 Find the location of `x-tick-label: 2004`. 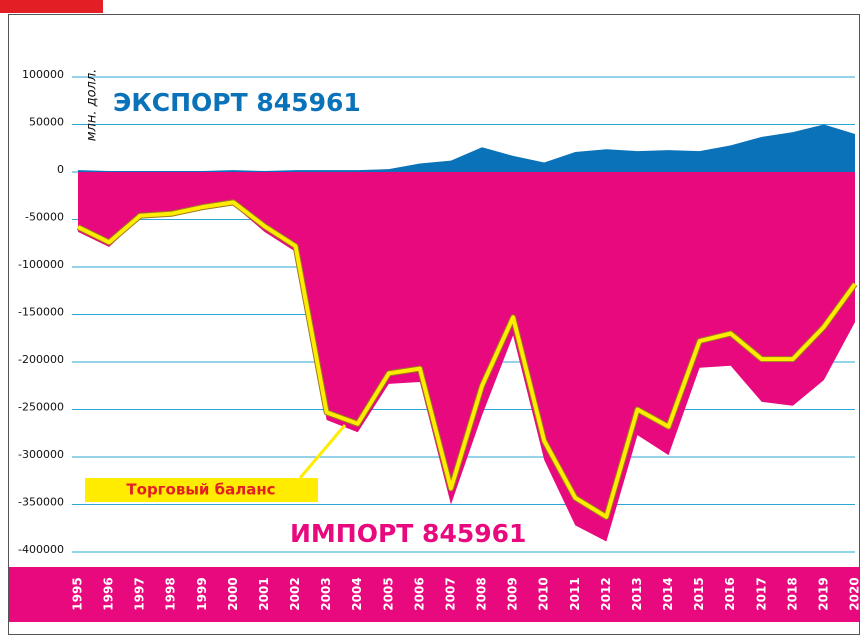

x-tick-label: 2004 is located at coordinates (357, 593).